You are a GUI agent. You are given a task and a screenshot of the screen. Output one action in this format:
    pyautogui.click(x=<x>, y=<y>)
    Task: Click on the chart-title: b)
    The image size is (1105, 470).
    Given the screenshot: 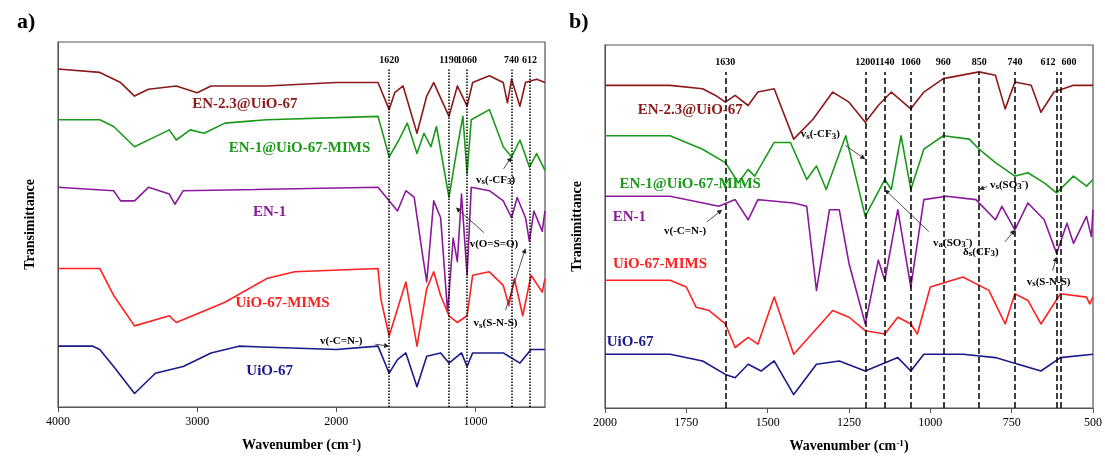 What is the action you would take?
    pyautogui.click(x=579, y=20)
    